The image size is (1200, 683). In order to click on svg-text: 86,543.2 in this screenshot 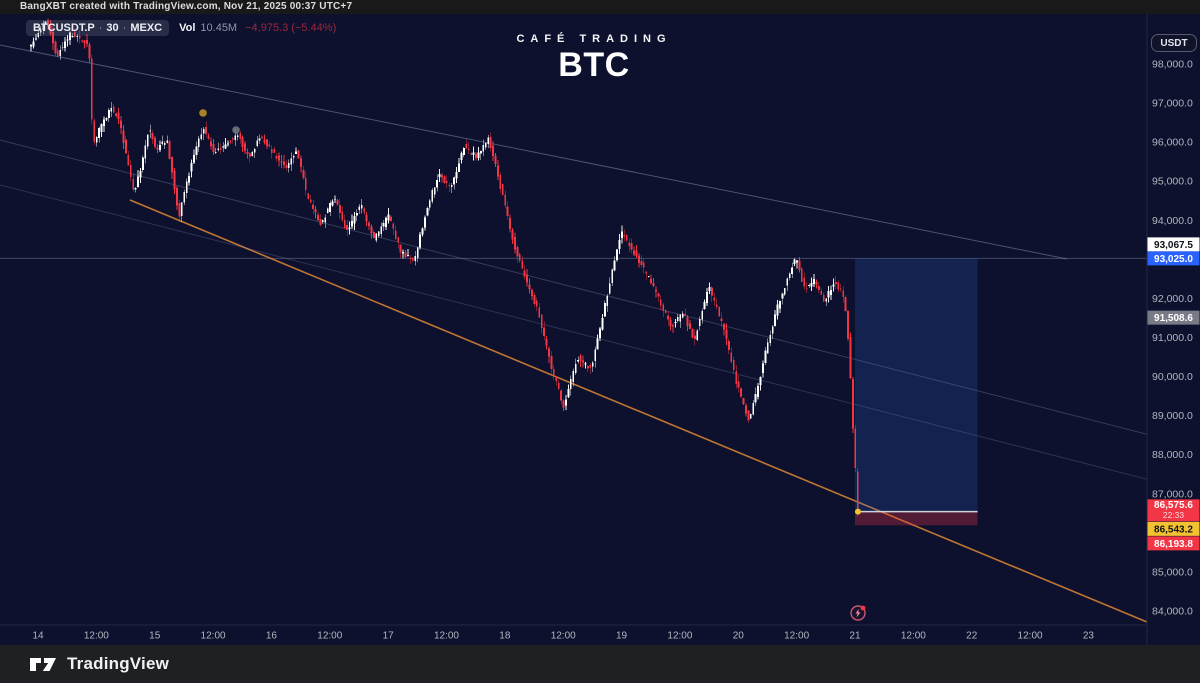, I will do `click(1173, 529)`.